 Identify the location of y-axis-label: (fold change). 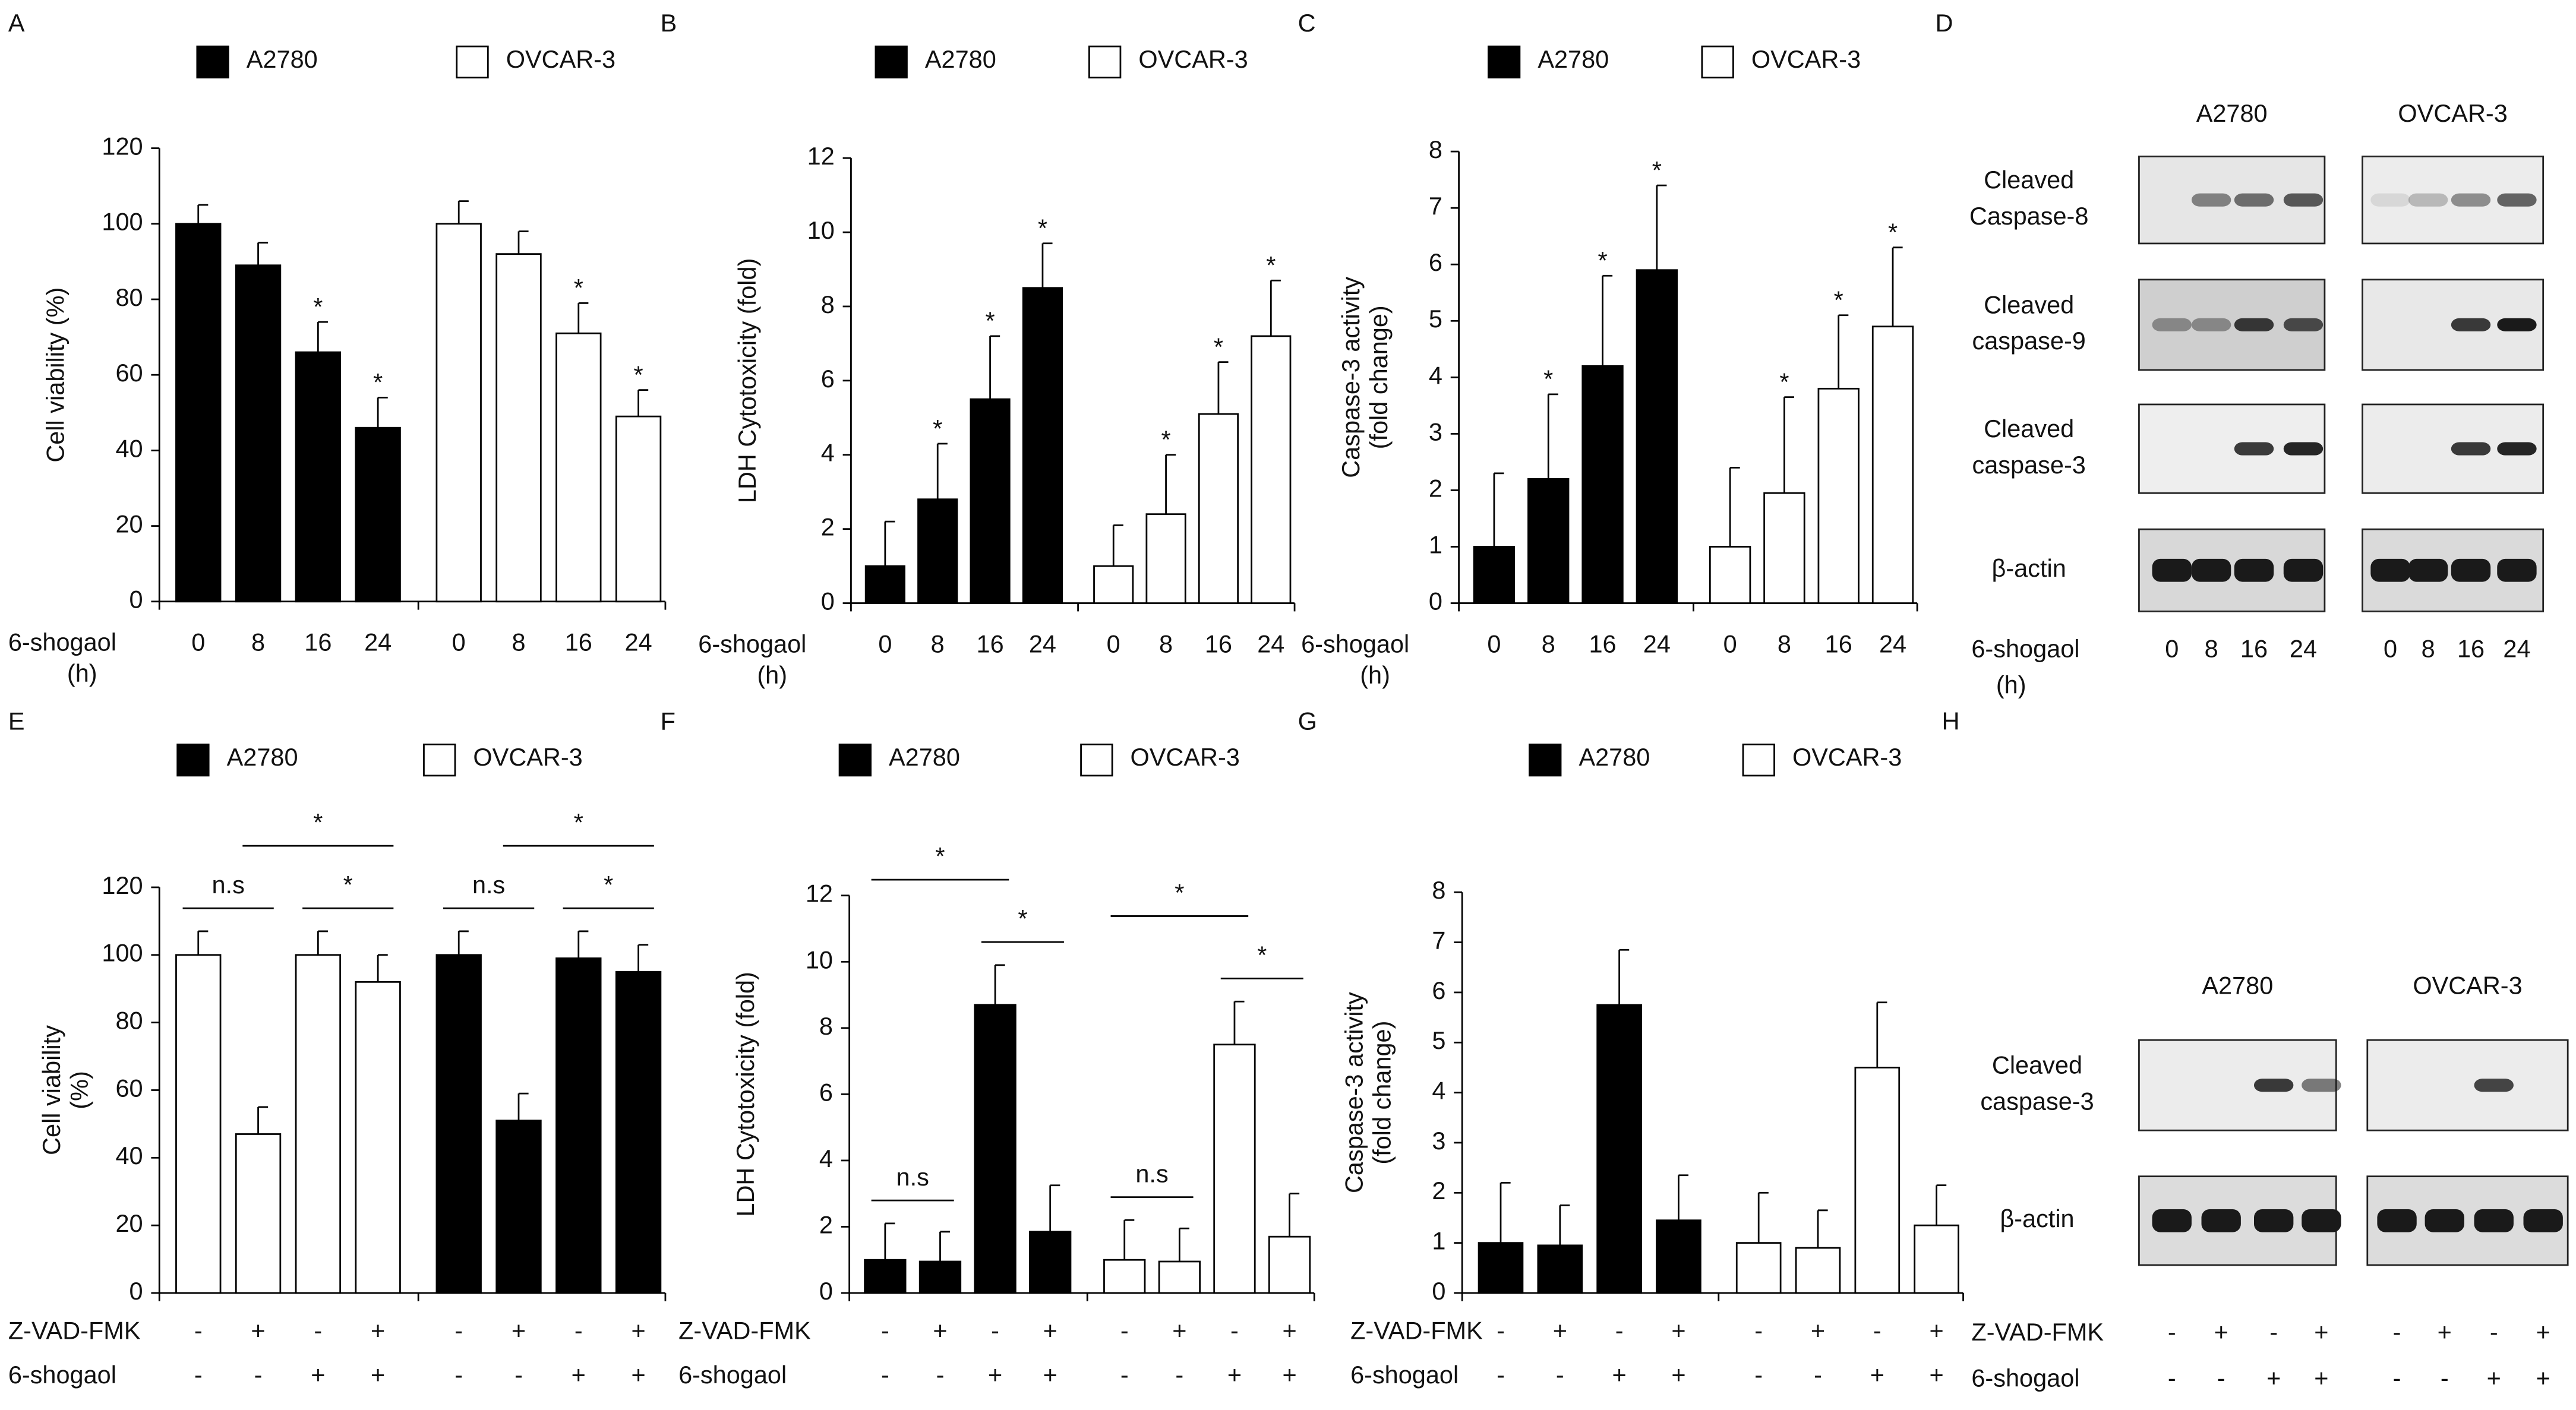
(1382, 1093).